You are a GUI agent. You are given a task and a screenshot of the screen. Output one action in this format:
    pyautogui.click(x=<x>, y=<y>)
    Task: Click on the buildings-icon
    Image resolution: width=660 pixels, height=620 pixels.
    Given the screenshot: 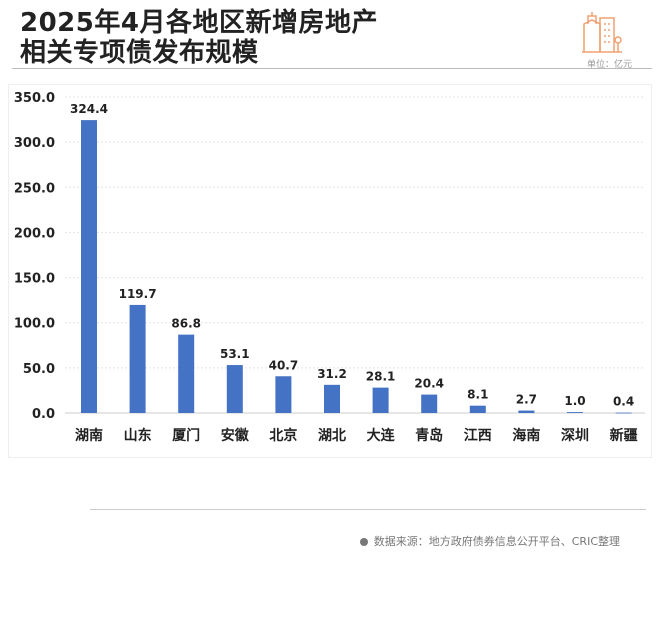 What is the action you would take?
    pyautogui.click(x=602, y=32)
    